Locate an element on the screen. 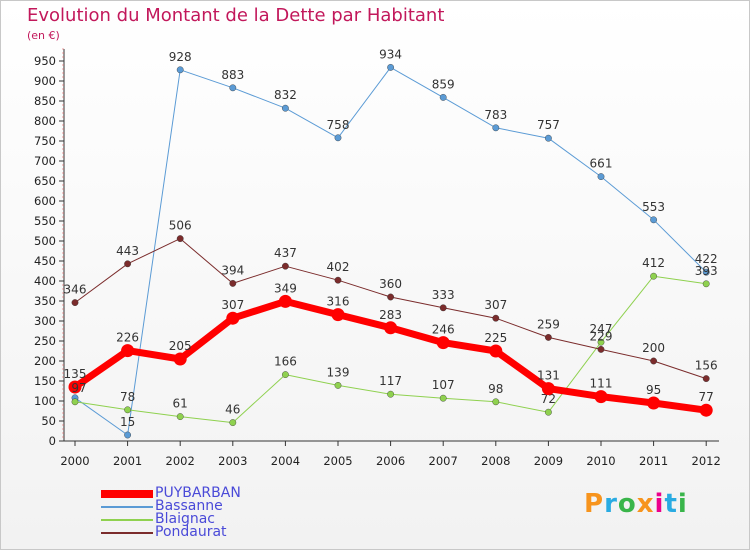 The width and height of the screenshot is (750, 550). legend-item-pondaurat: Pondaurat is located at coordinates (171, 532).